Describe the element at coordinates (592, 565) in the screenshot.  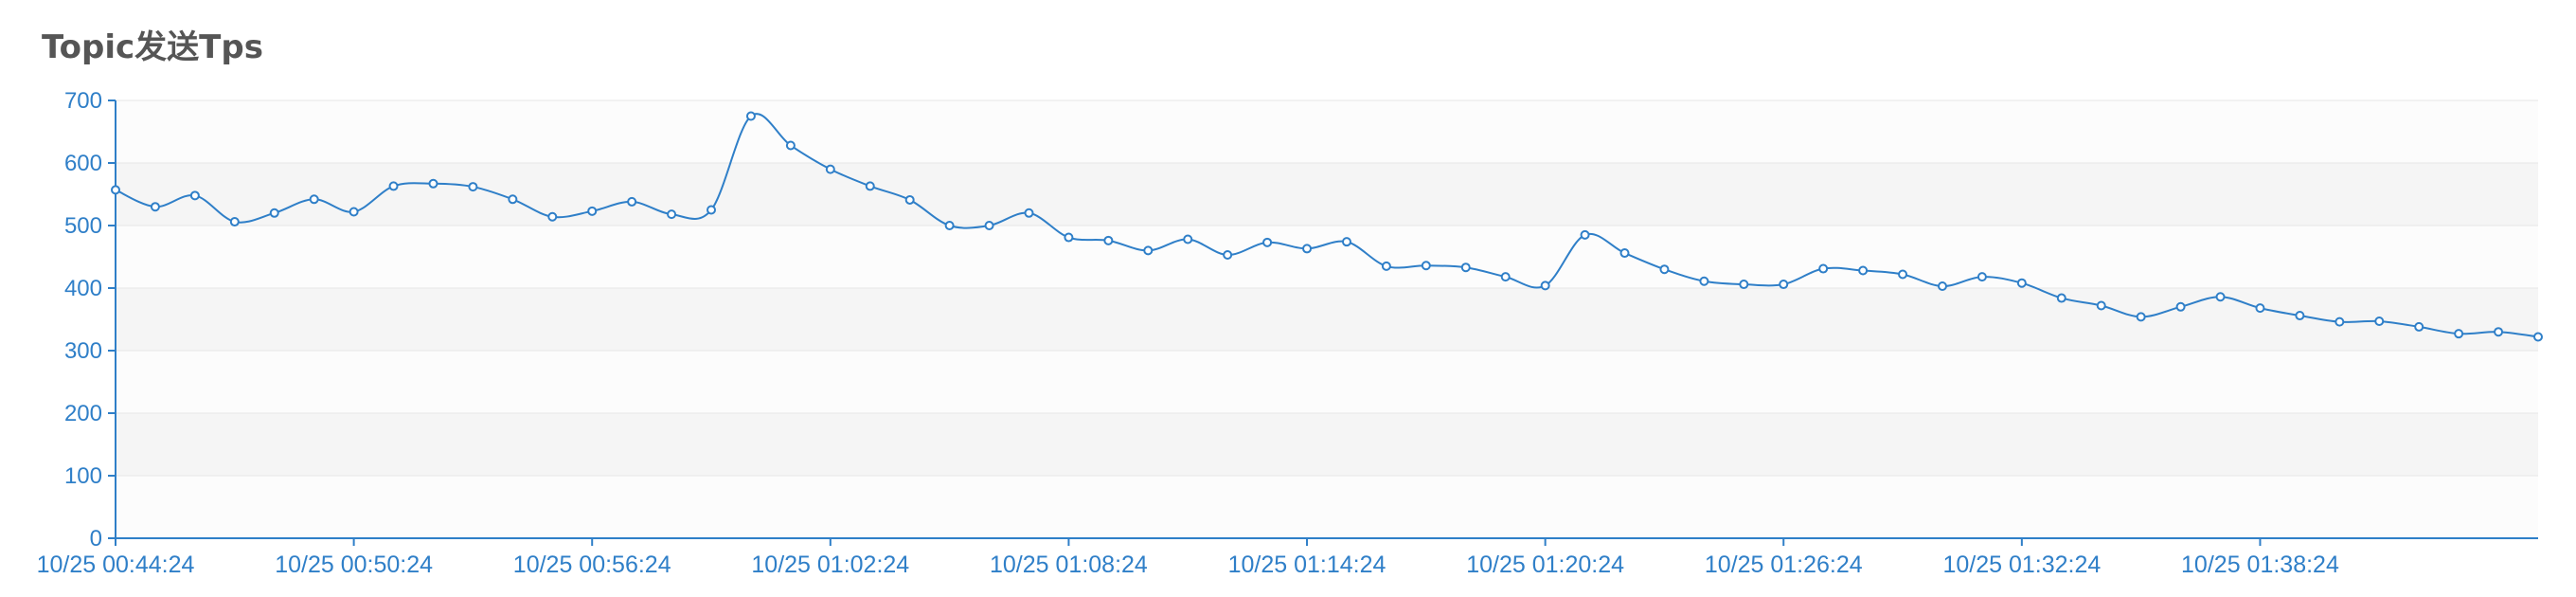
I see `x-tick-label: 10/25 00:56:24` at that location.